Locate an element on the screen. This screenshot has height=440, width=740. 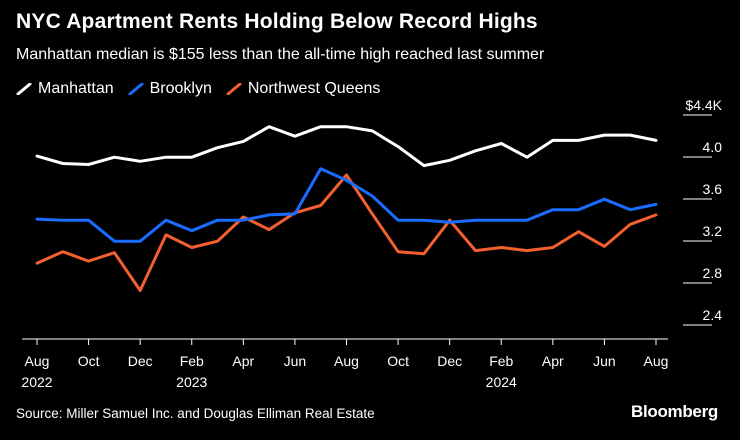
y-tick-label: 2.8 is located at coordinates (713, 273).